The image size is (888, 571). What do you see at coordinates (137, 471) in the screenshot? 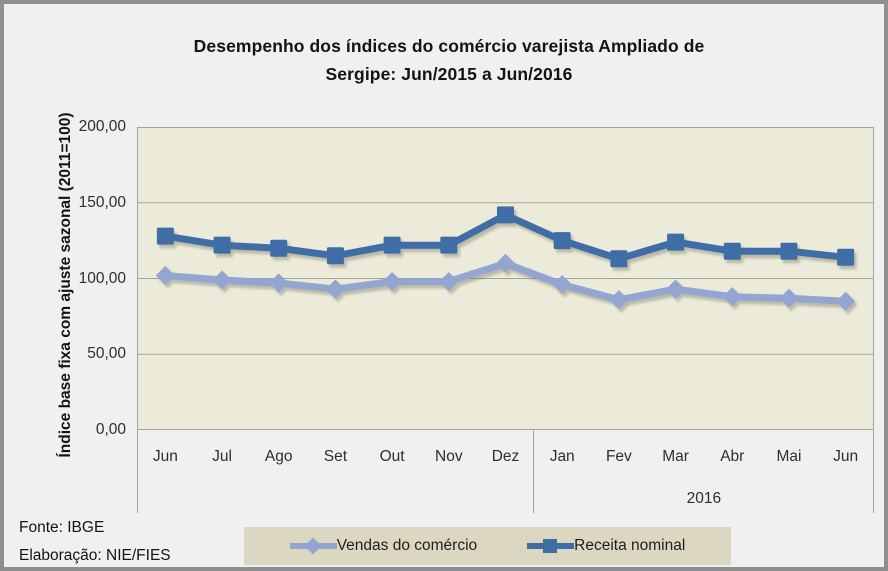
I see `x-axis-left-line` at bounding box center [137, 471].